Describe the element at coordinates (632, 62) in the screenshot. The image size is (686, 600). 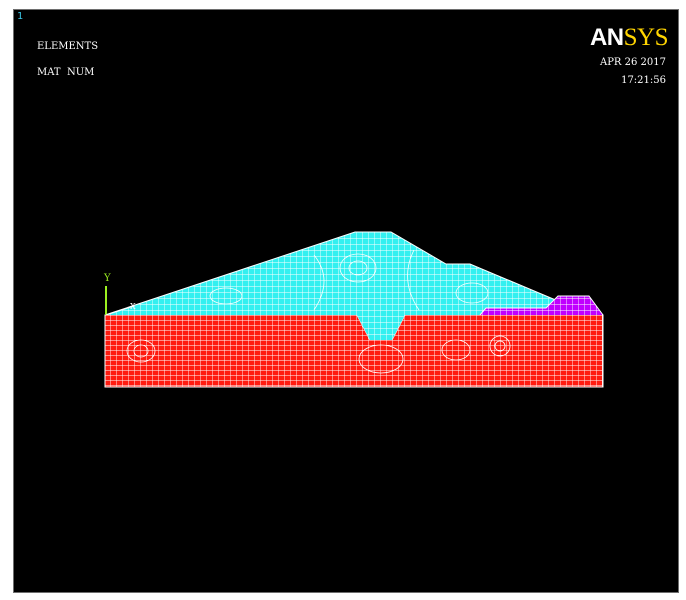
I see `plot-date: APR 26 2017` at that location.